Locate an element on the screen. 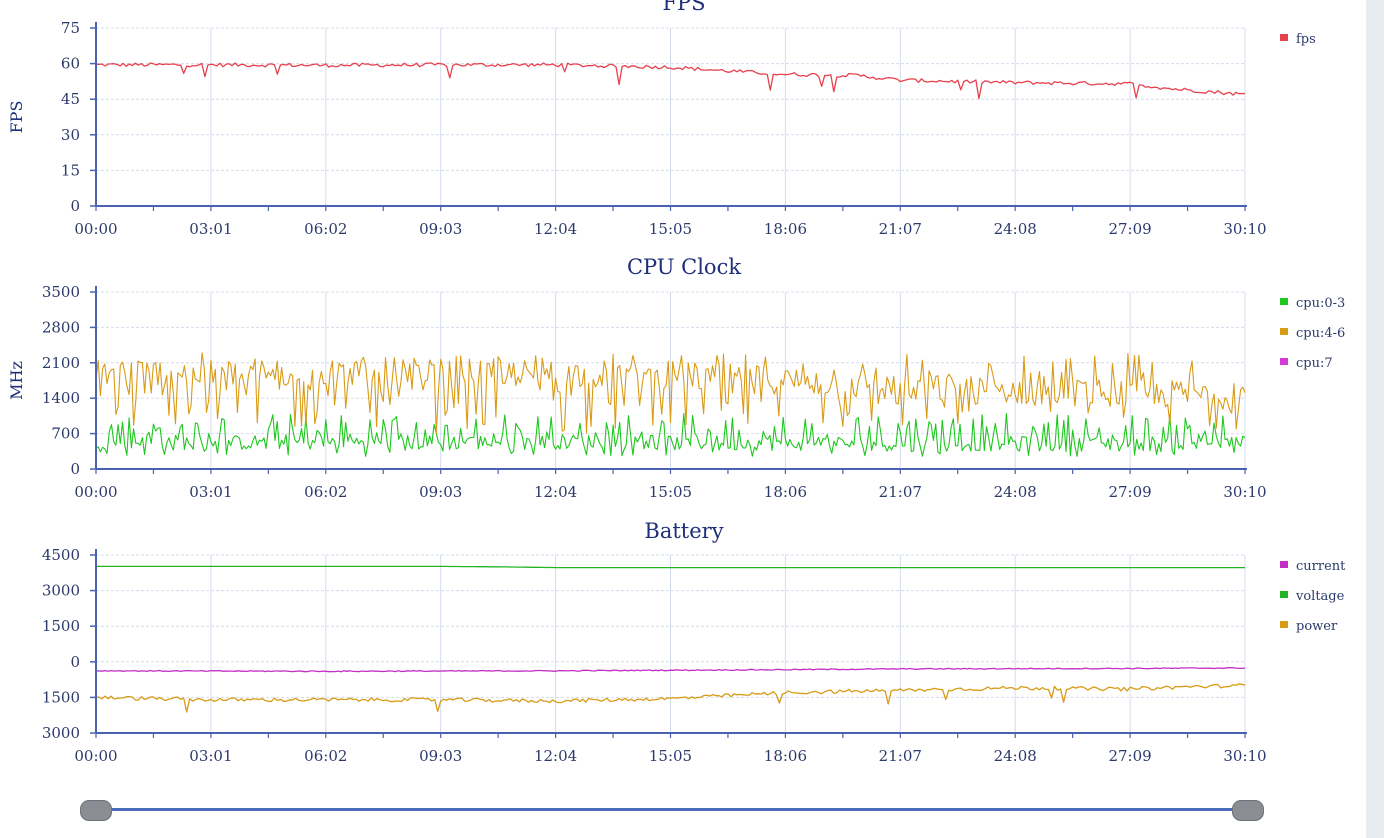 The height and width of the screenshot is (838, 1384). y-axis-title: MHz is located at coordinates (16, 380).